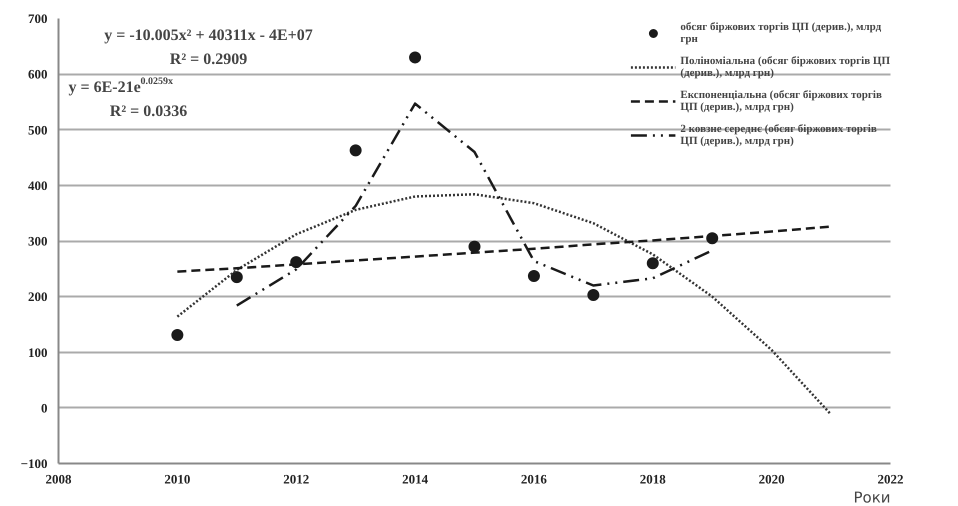  I want to click on x-tick-label: 2016, so click(534, 479).